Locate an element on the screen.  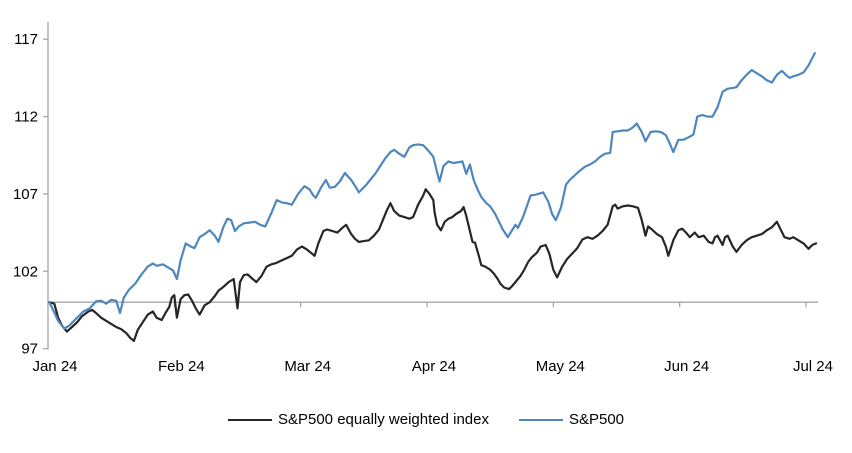
x-tick-label: Apr 24 is located at coordinates (434, 366).